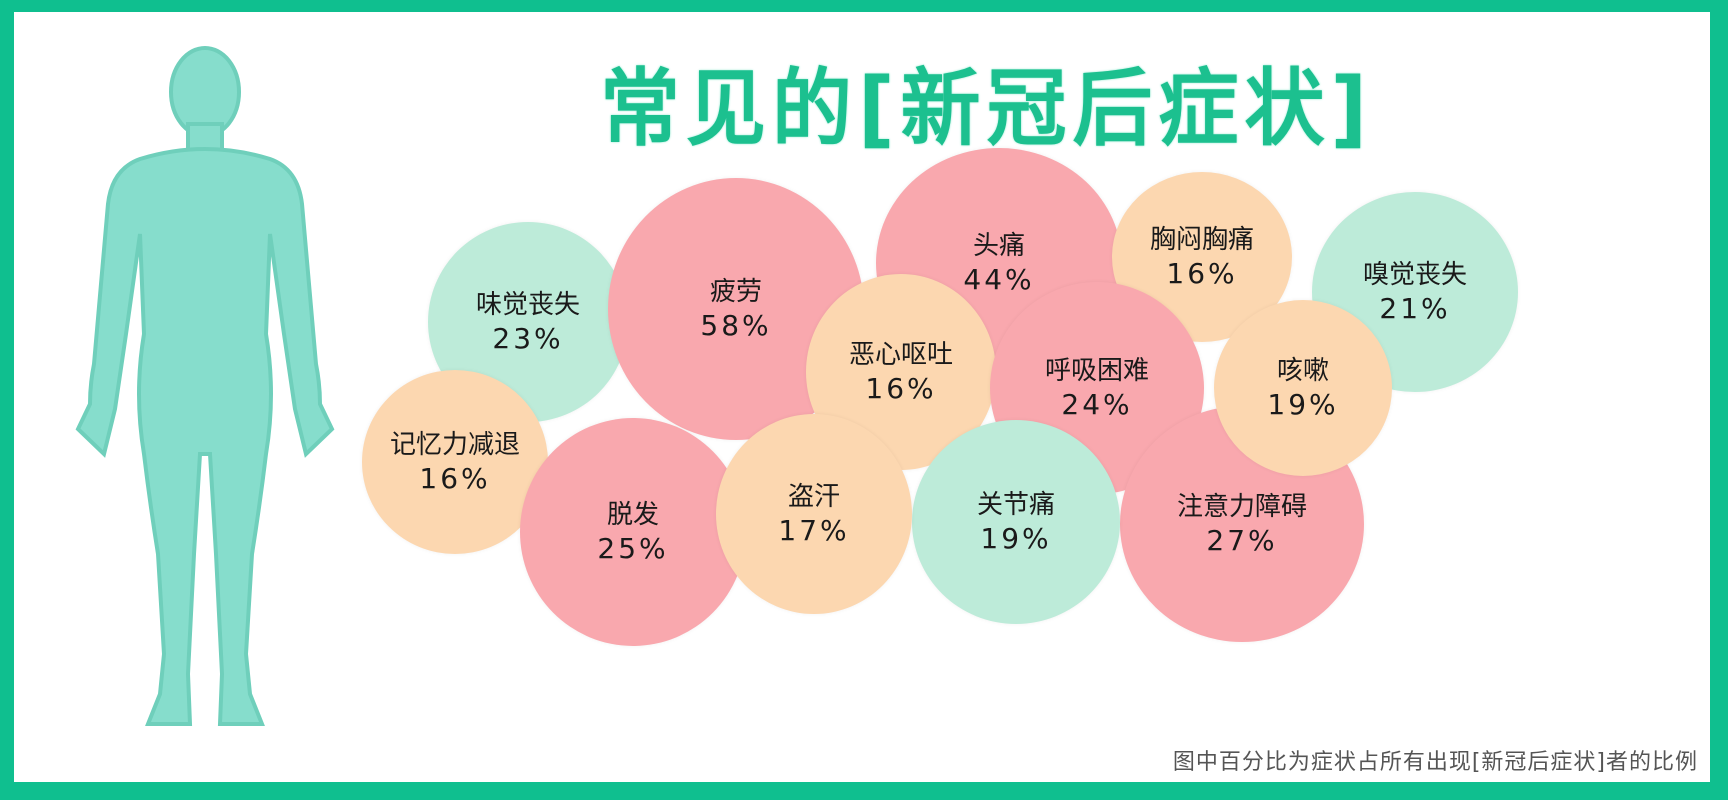  I want to click on bubble-joint-pain: 关节痛 19%, so click(1016, 522).